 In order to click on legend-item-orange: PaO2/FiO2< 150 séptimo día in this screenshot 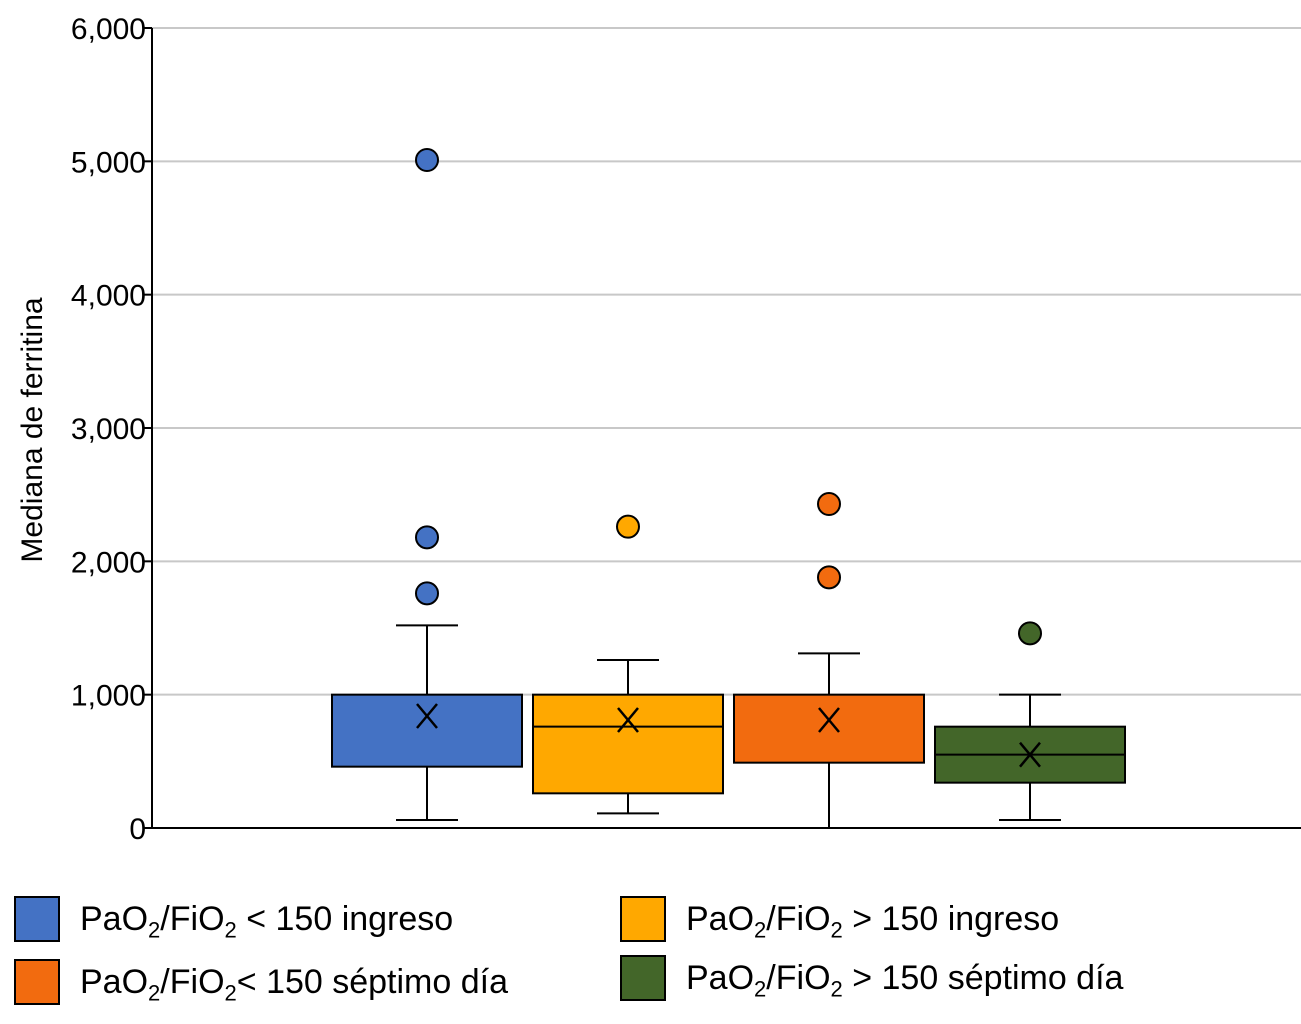, I will do `click(261, 982)`.